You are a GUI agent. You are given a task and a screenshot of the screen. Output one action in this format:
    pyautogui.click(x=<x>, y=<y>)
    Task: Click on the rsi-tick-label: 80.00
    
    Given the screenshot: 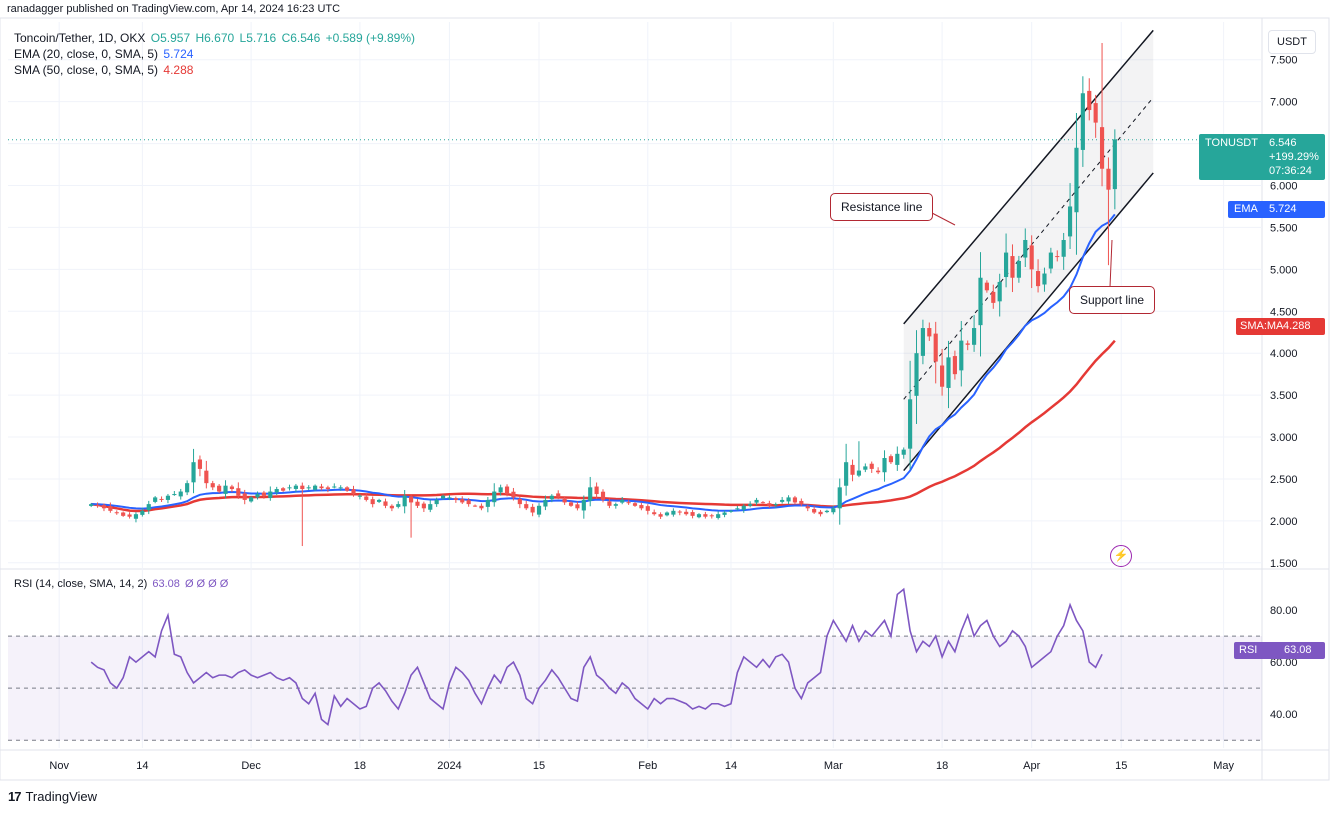 What is the action you would take?
    pyautogui.click(x=1284, y=611)
    